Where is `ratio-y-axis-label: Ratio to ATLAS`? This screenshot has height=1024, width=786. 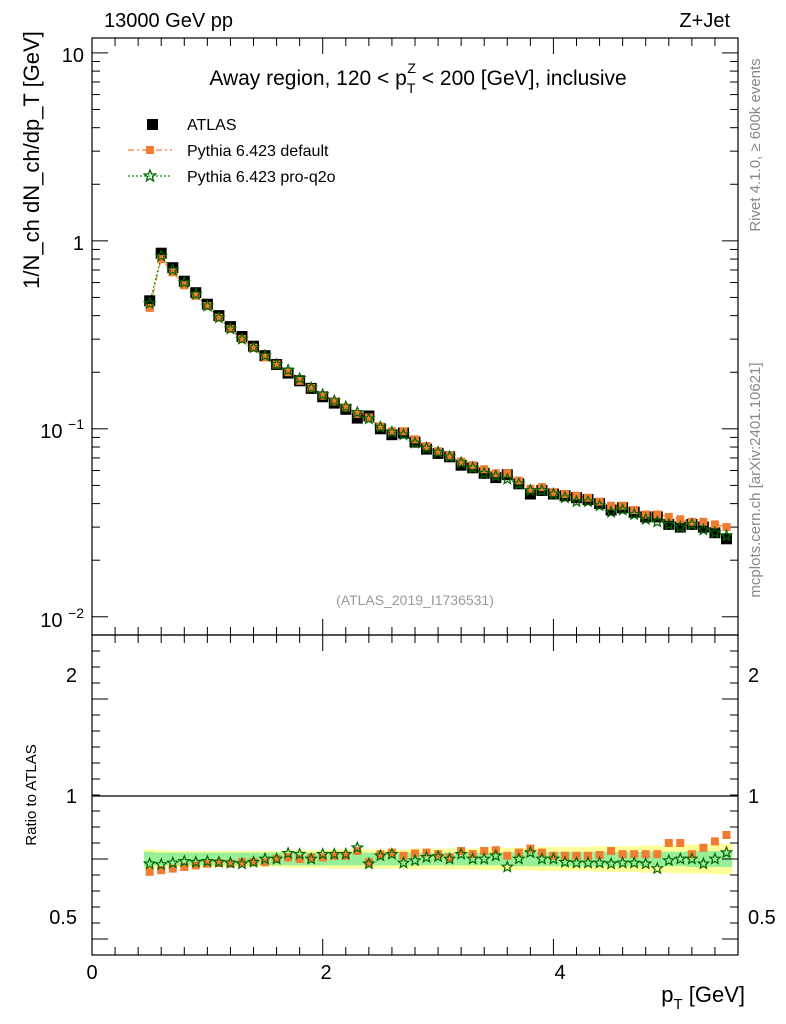
ratio-y-axis-label: Ratio to ATLAS is located at coordinates (31, 794).